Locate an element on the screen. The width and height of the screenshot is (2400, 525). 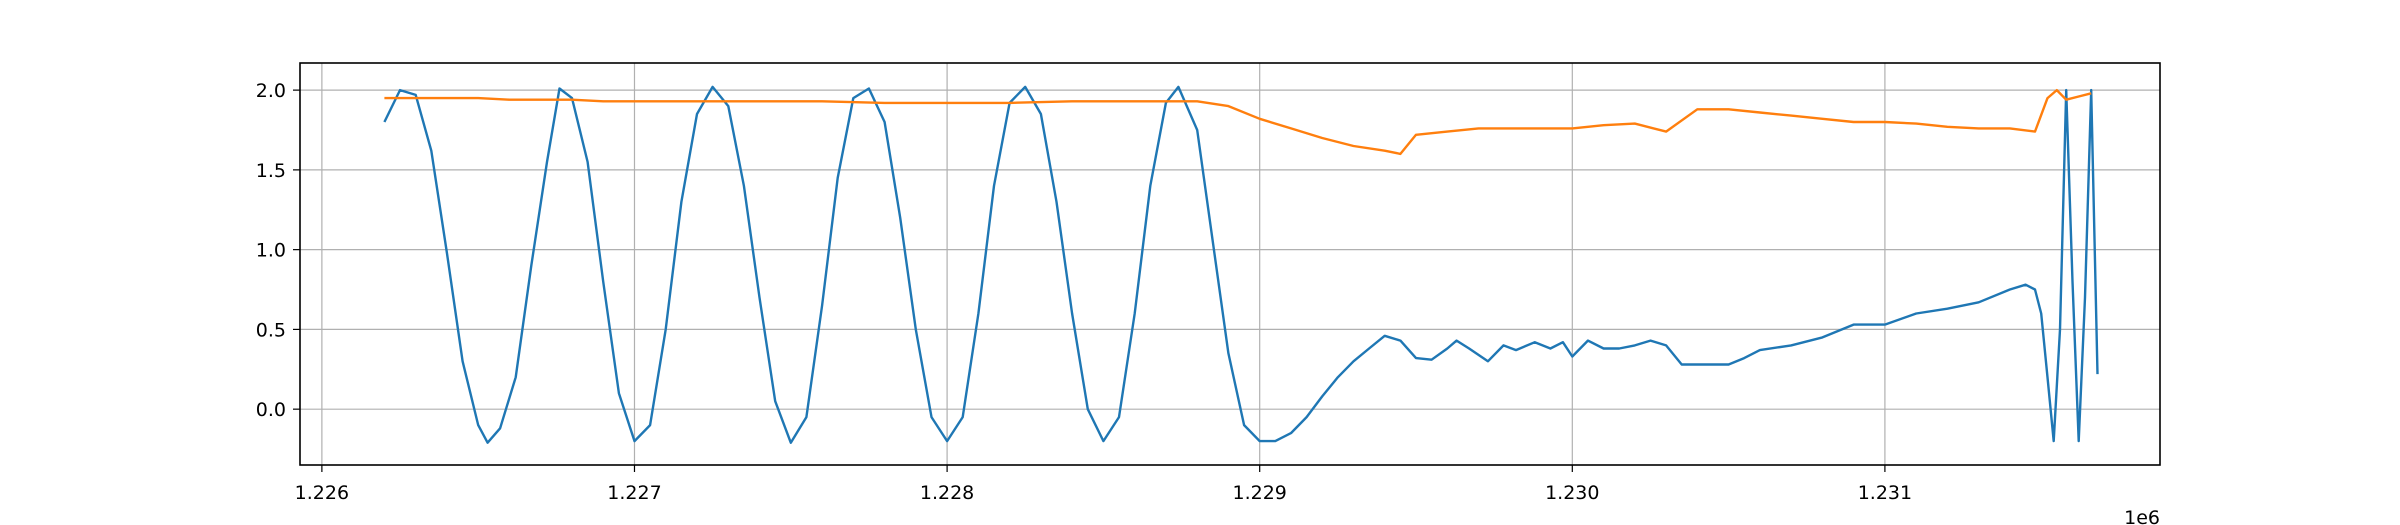
y-tick-label: 0.0 is located at coordinates (271, 410).